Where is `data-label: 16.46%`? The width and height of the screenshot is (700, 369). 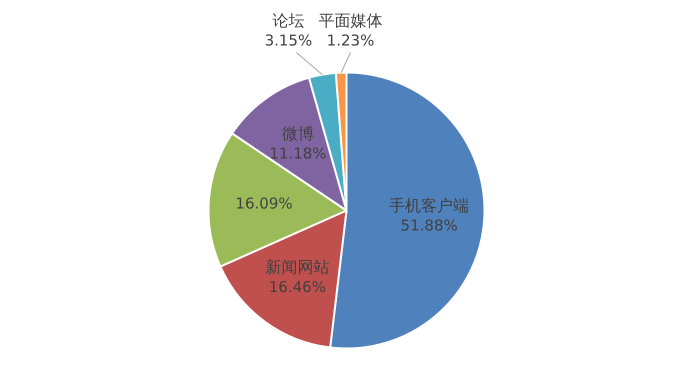
data-label: 16.46% is located at coordinates (297, 287).